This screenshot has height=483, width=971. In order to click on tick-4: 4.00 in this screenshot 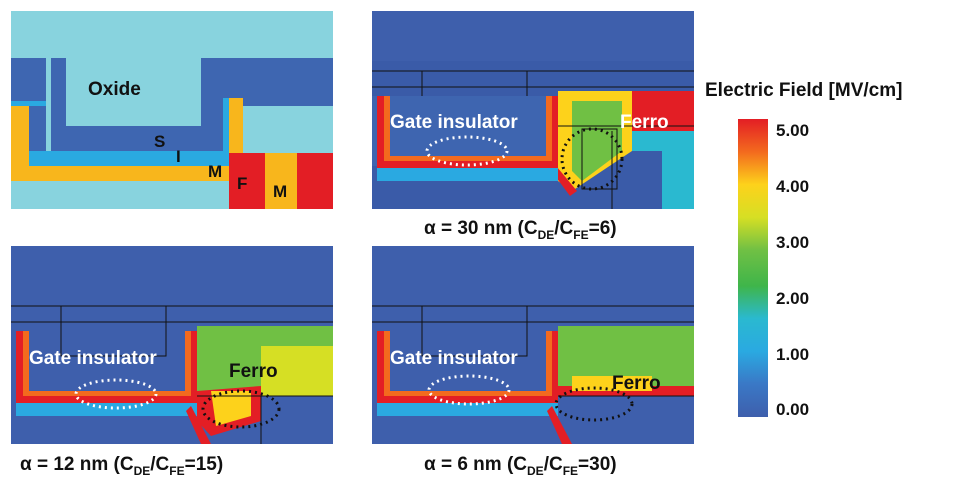, I will do `click(793, 186)`.